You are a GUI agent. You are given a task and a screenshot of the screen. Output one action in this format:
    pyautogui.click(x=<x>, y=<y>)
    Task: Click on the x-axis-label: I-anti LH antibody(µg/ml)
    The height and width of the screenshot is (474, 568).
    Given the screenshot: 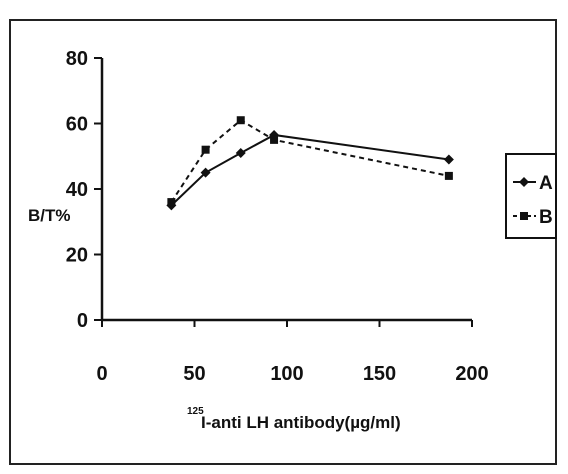 What is the action you would take?
    pyautogui.click(x=301, y=422)
    